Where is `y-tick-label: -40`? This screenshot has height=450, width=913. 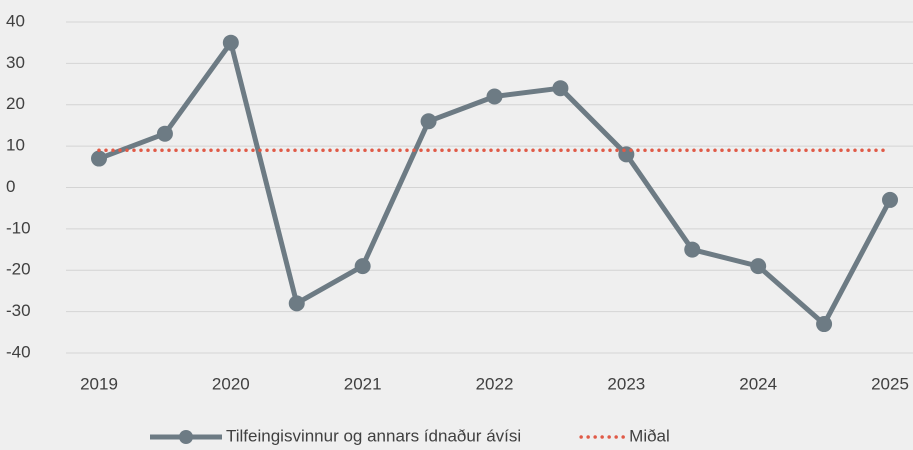
y-tick-label: -40 is located at coordinates (18, 351).